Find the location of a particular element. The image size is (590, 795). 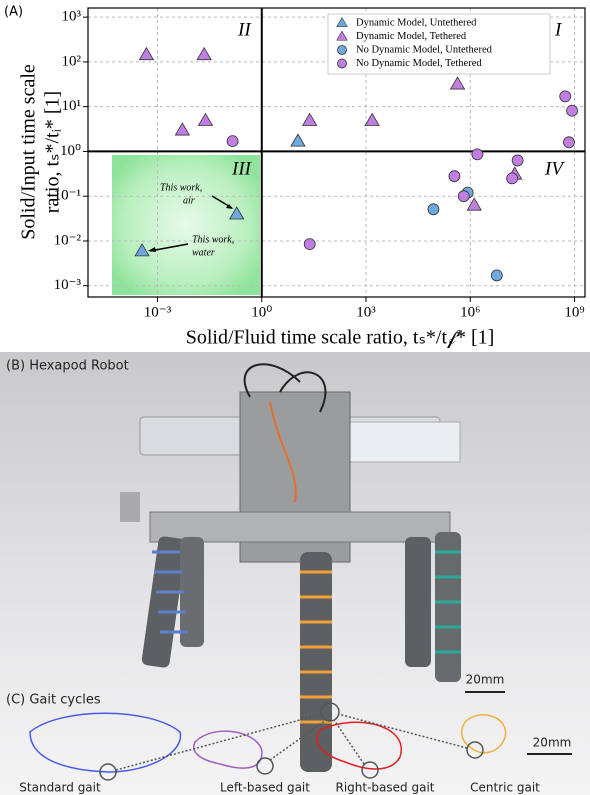

legend-label: Dynamic Model, Untethered is located at coordinates (416, 22).